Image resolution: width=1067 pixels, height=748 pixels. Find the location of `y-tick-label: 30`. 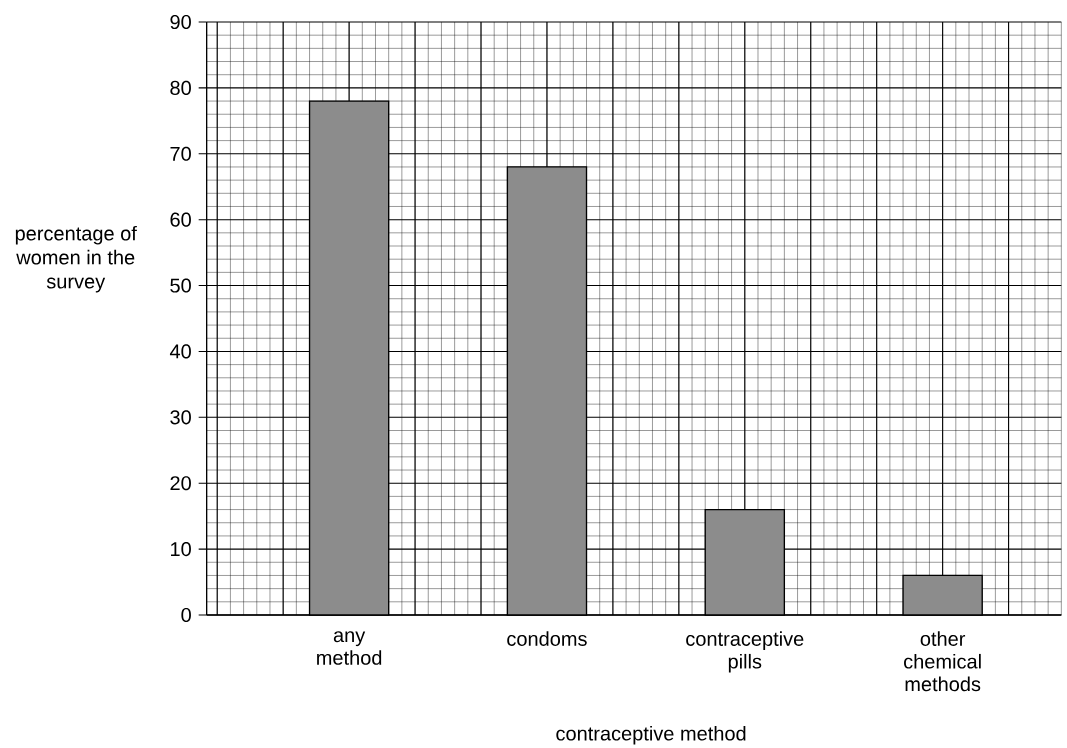

y-tick-label: 30 is located at coordinates (180, 417).